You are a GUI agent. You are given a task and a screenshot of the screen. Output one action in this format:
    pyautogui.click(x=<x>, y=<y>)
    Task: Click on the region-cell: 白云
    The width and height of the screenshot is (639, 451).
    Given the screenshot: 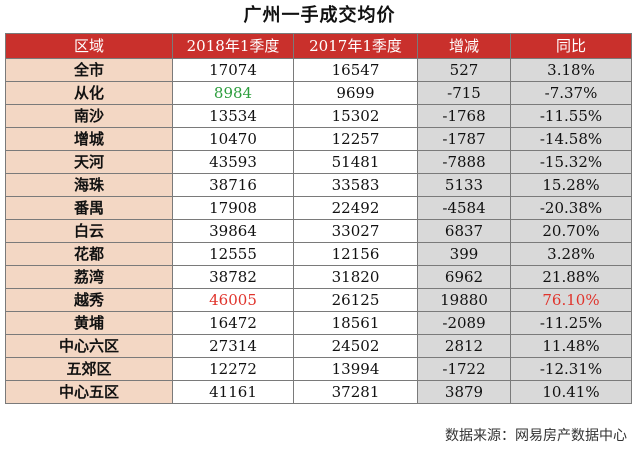 What is the action you would take?
    pyautogui.click(x=89, y=231)
    